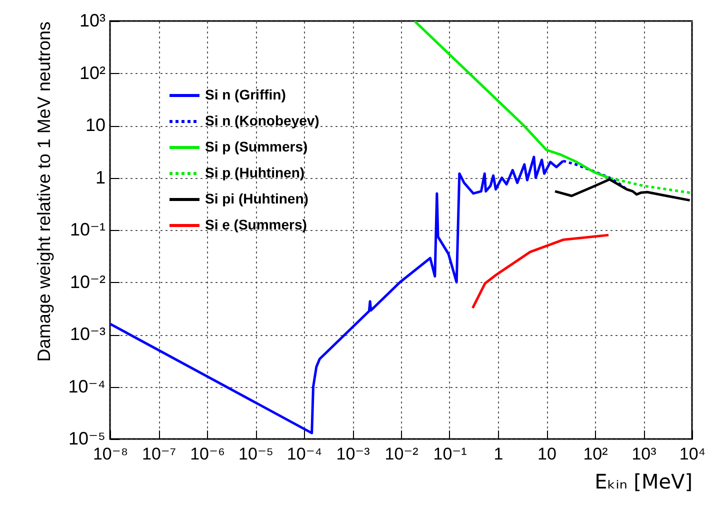 This screenshot has width=711, height=514. Describe the element at coordinates (245, 94) in the screenshot. I see `legend-label: Si n (Griffin)` at that location.